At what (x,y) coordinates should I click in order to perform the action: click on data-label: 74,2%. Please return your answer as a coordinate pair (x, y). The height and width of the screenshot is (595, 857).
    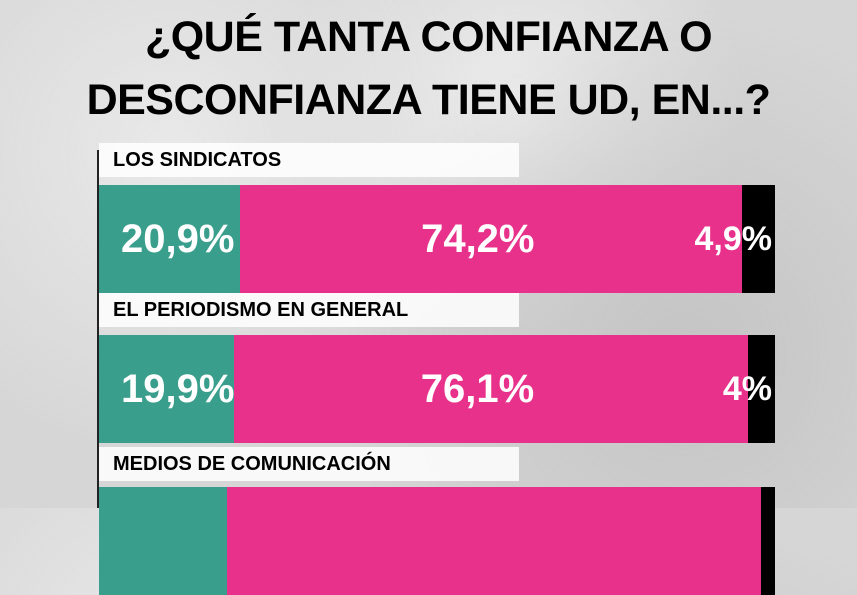
    Looking at the image, I should click on (478, 239).